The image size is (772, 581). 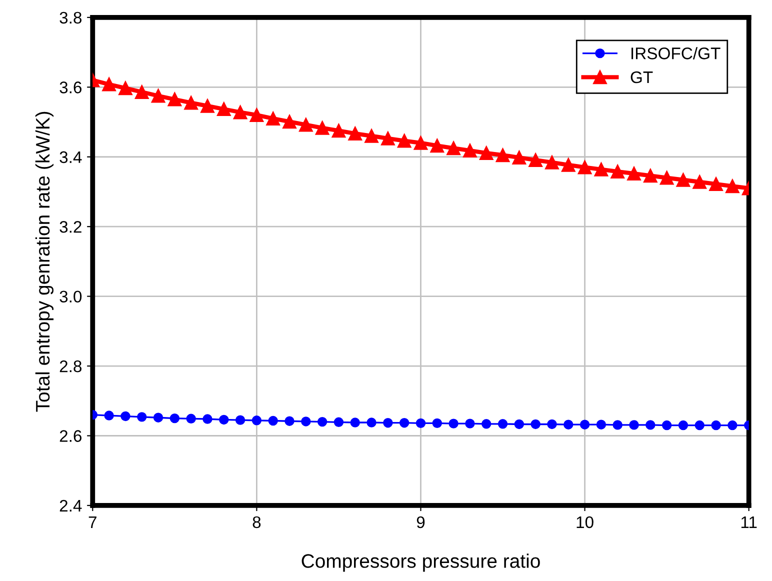 What do you see at coordinates (71, 296) in the screenshot?
I see `y-tick-label: 3.0` at bounding box center [71, 296].